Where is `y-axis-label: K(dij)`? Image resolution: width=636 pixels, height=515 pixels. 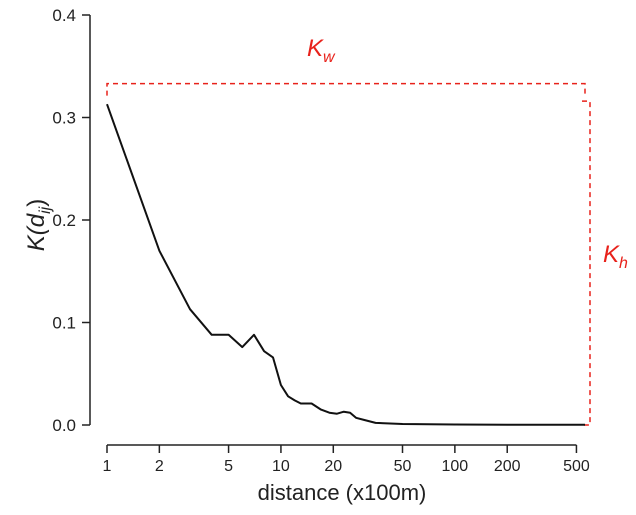
y-axis-label: K(dij) is located at coordinates (38, 225).